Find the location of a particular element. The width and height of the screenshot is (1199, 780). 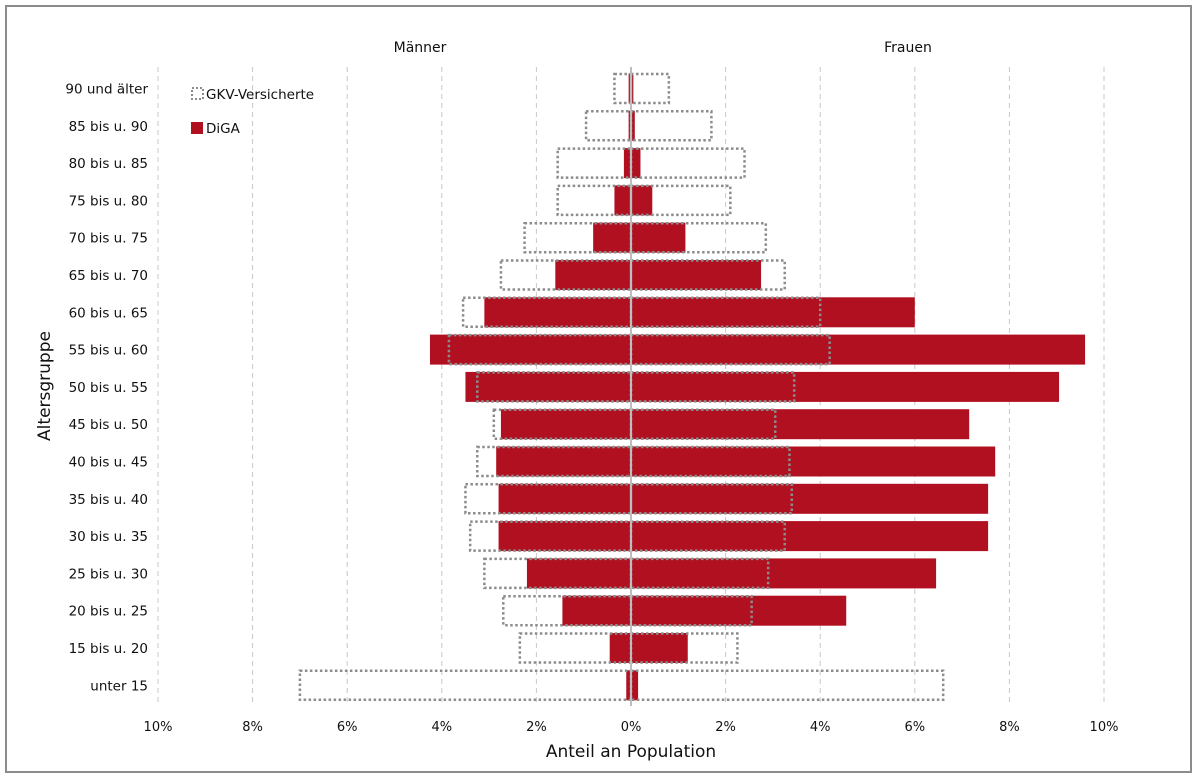

x-tick-label: 0% is located at coordinates (631, 727).